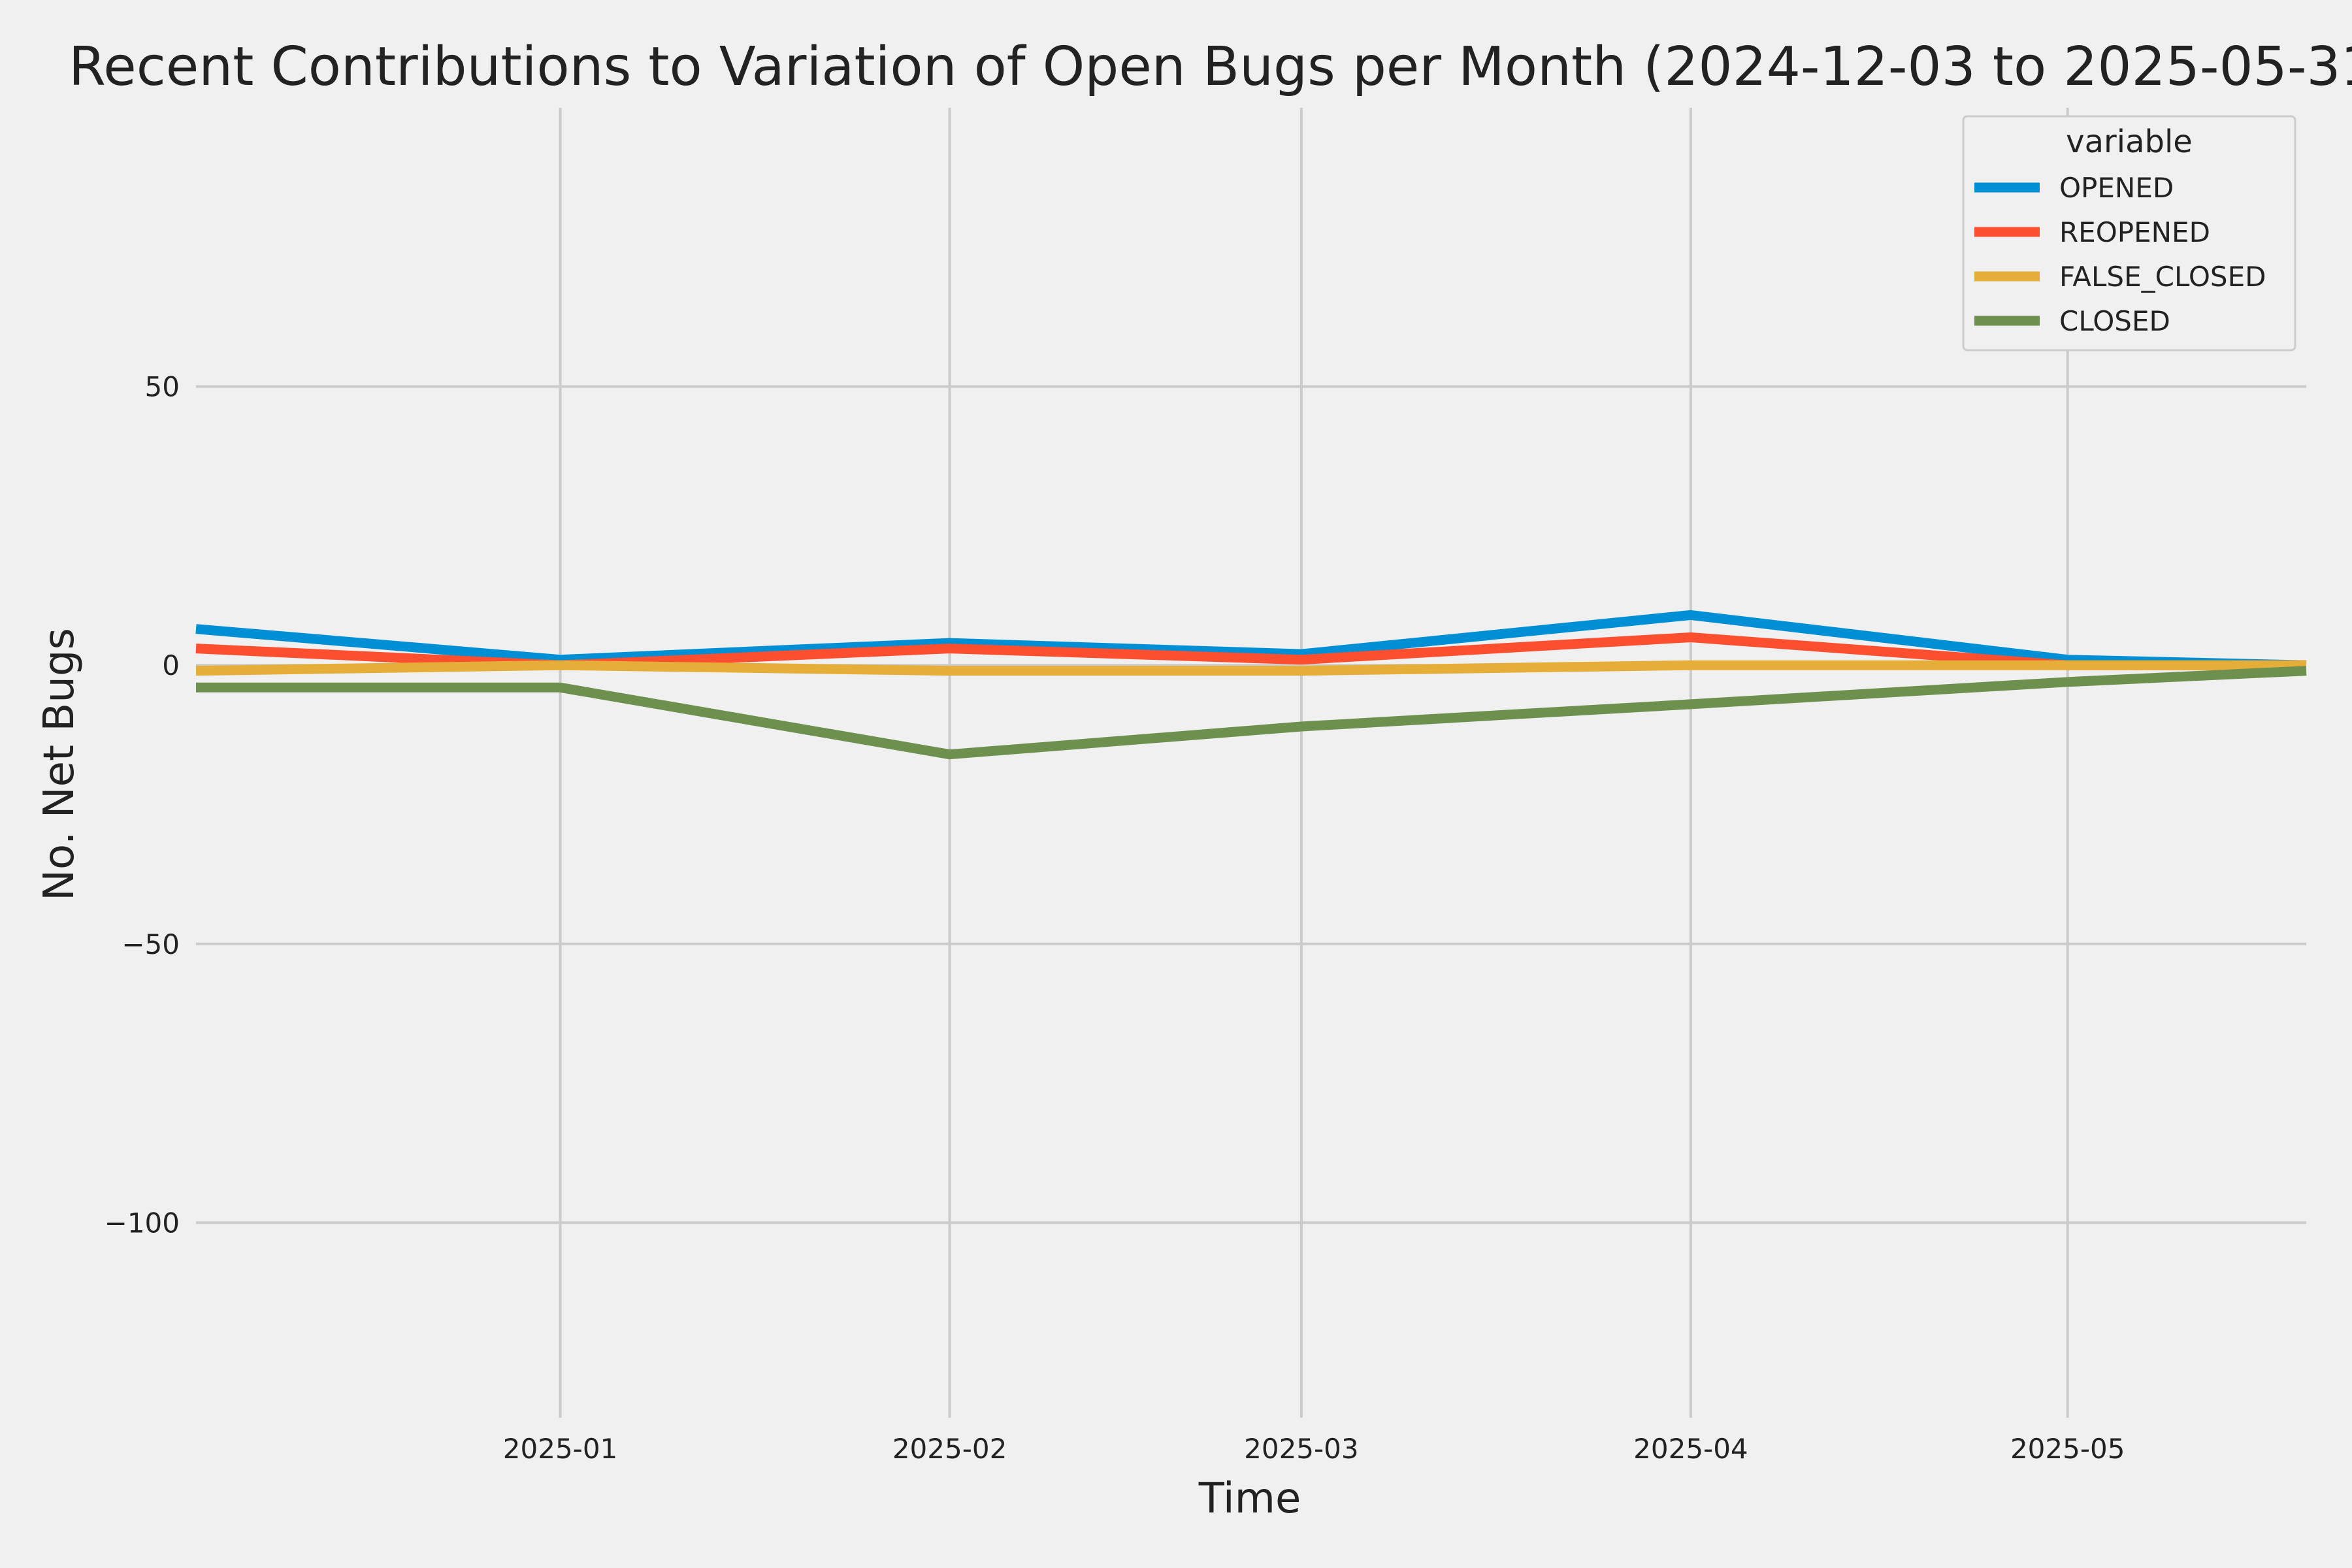 This screenshot has height=1568, width=2352. Describe the element at coordinates (151, 944) in the screenshot. I see `y-tick-label-50: −50` at that location.